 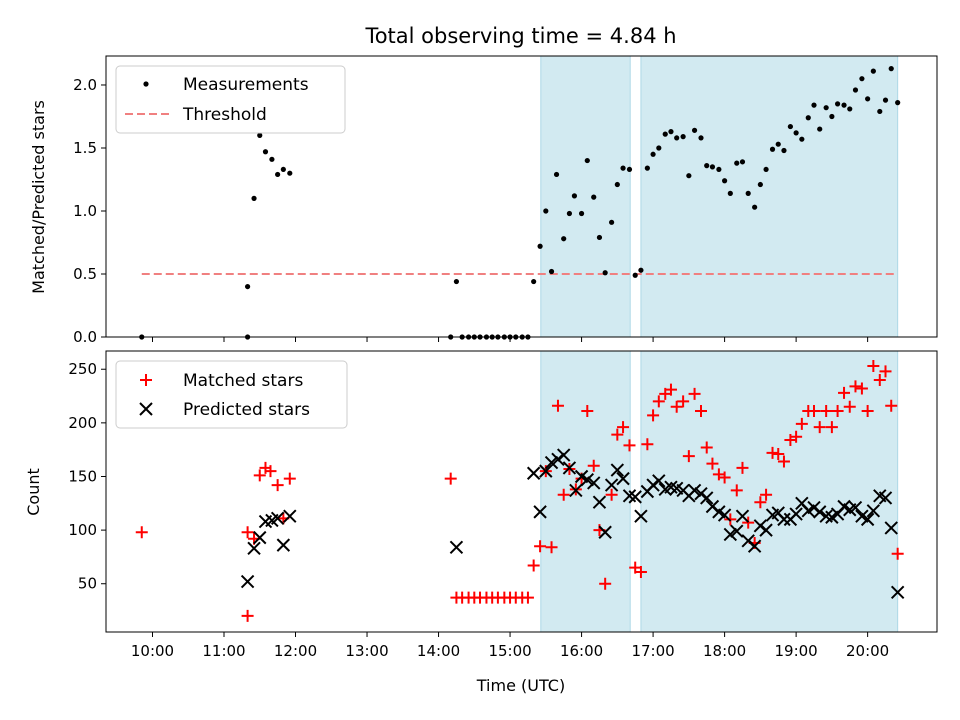 What do you see at coordinates (85, 148) in the screenshot?
I see `top-y-tick-label: 1.5` at bounding box center [85, 148].